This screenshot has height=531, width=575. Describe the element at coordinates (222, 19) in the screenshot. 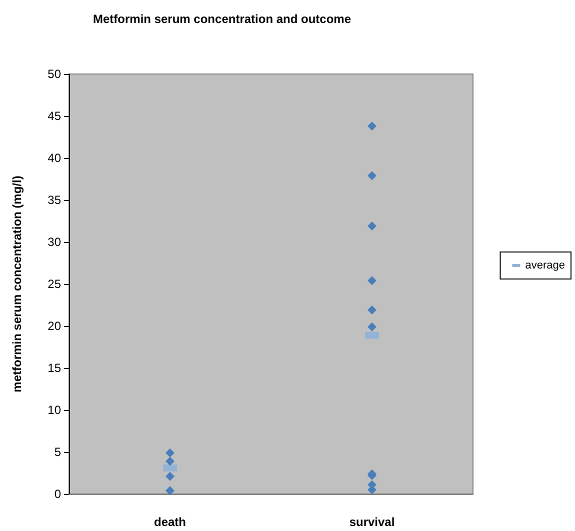

I see `chart-title: Metformin serum concentration and outcome` at that location.